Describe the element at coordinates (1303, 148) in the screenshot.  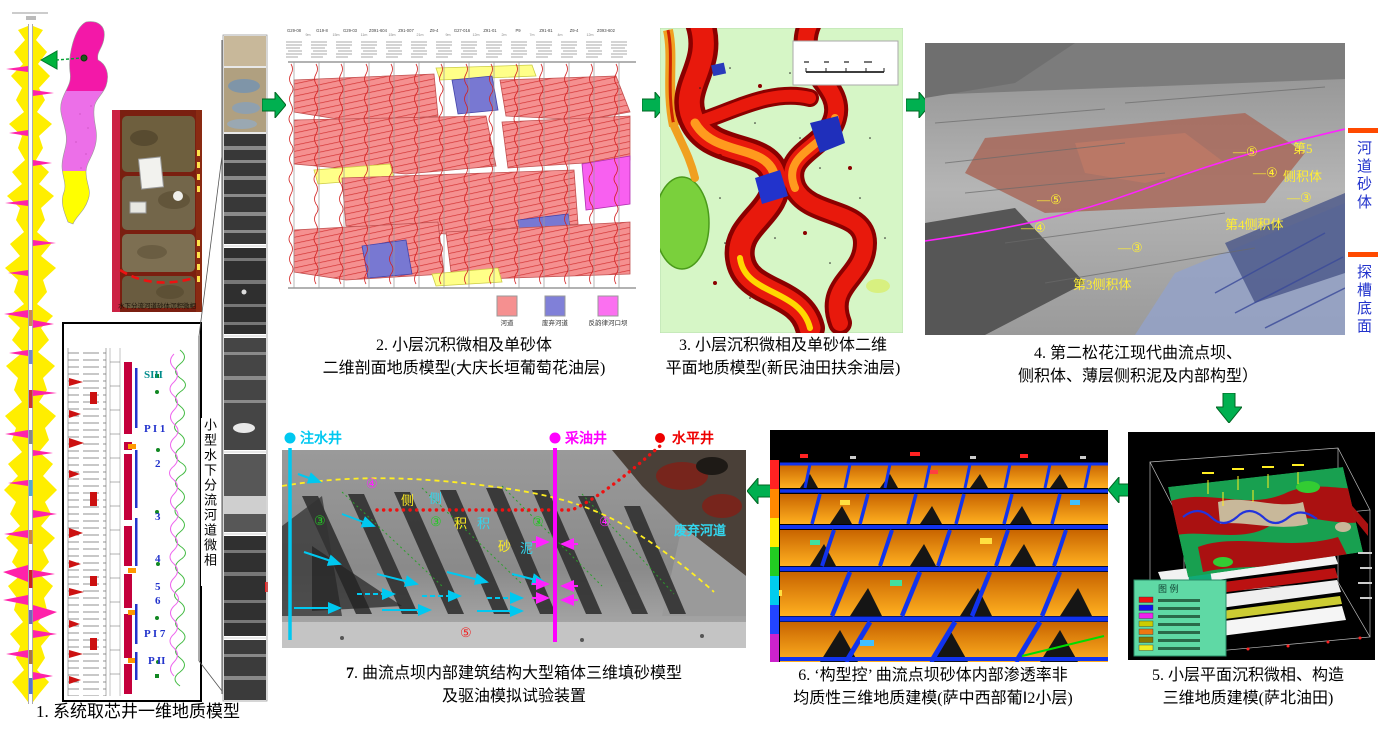
I see `accretion-body-label: 第5` at that location.